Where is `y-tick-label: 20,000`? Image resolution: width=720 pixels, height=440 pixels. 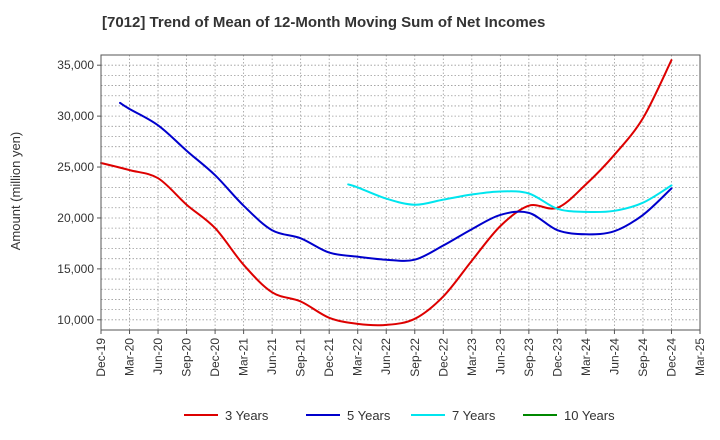
y-tick-label: 20,000 is located at coordinates (75, 218).